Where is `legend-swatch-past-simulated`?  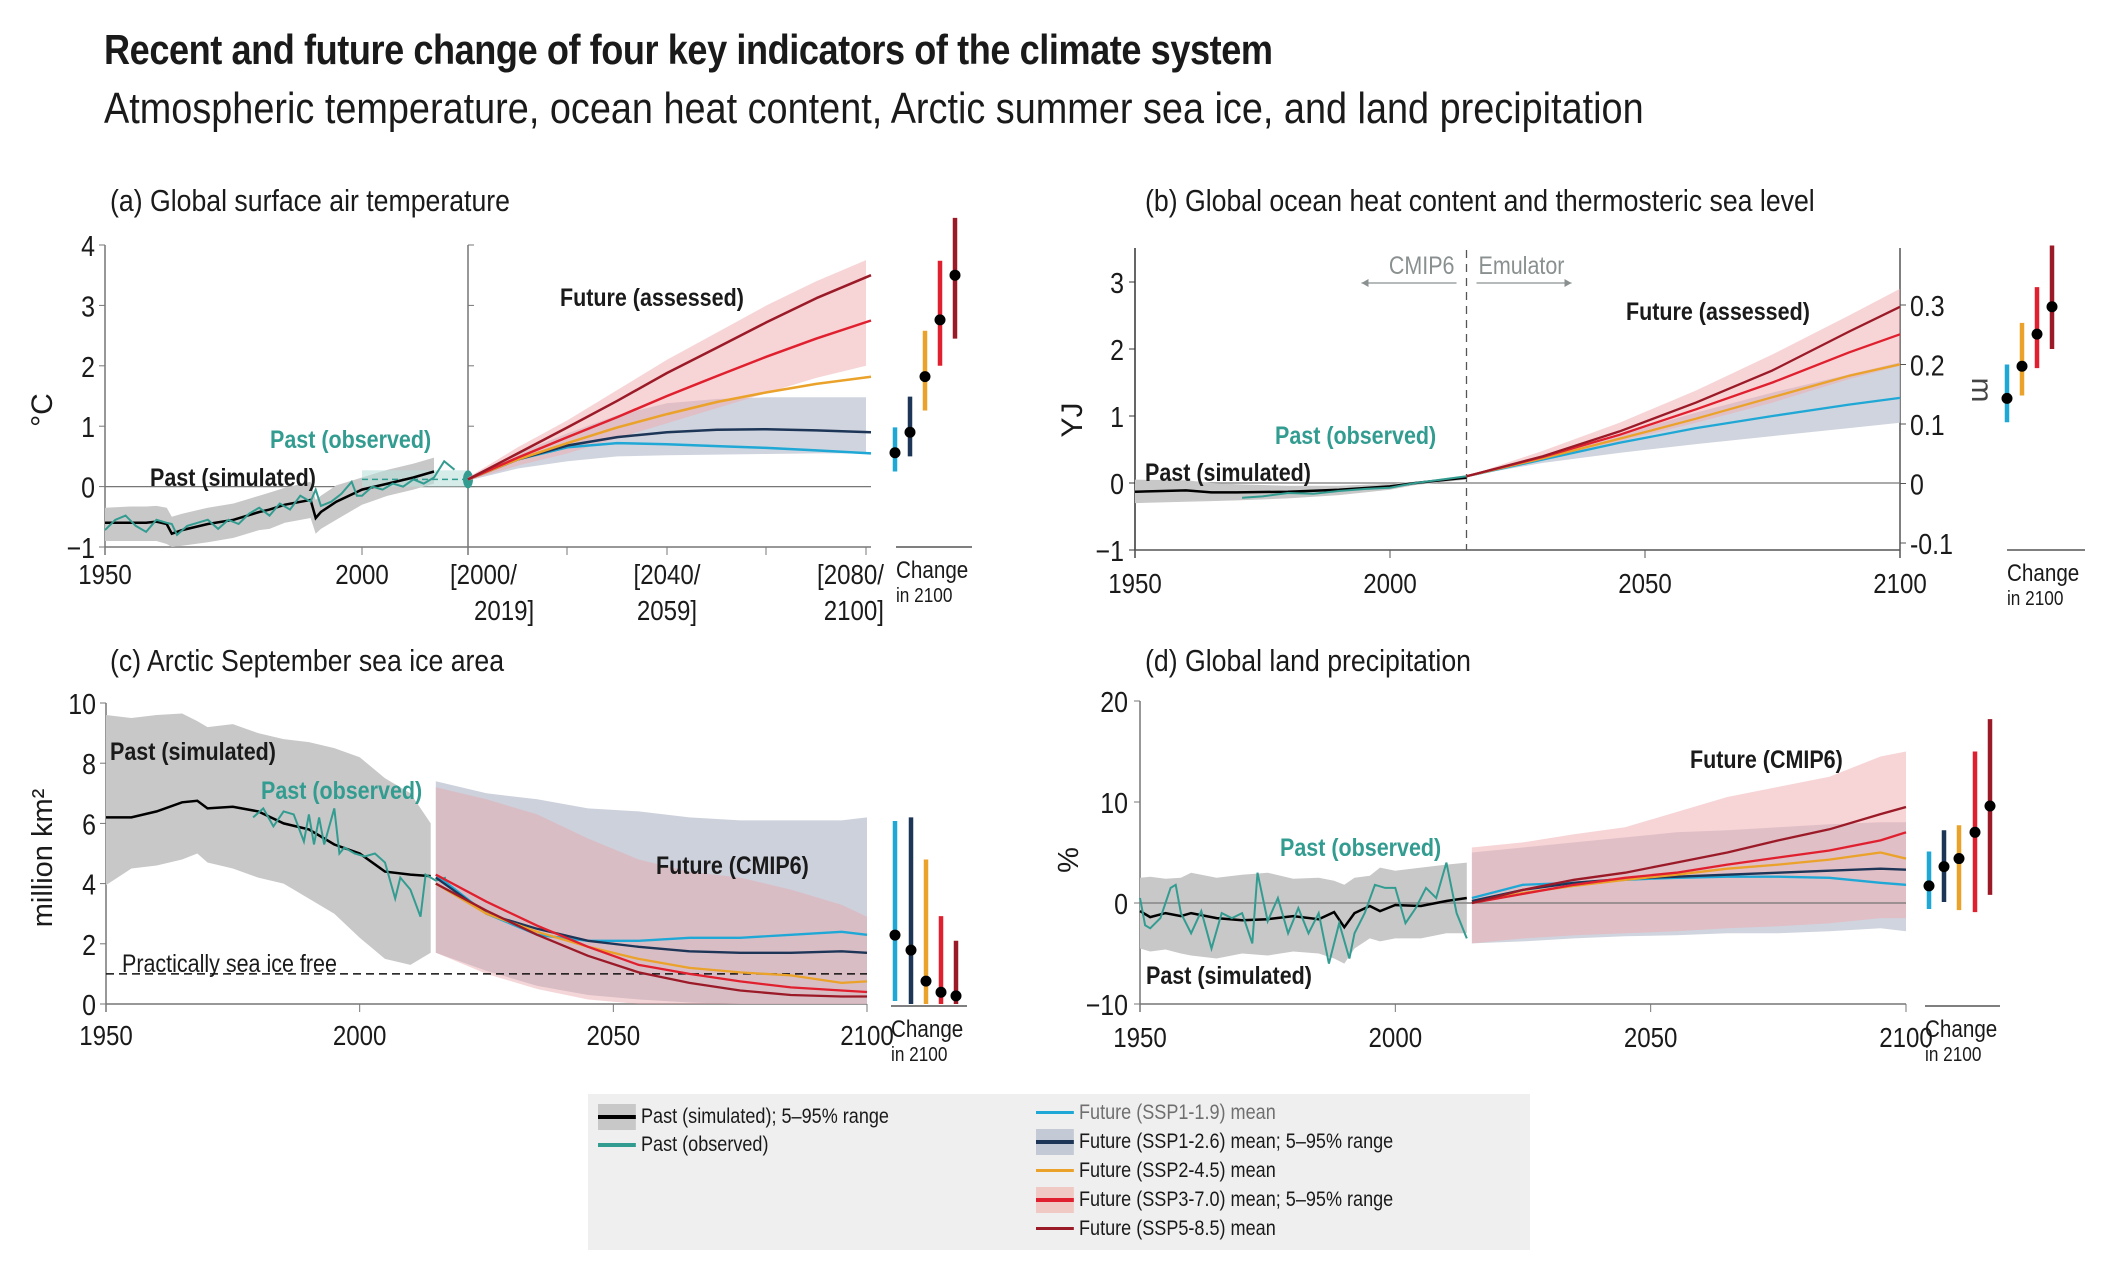 legend-swatch-past-simulated is located at coordinates (617, 1117).